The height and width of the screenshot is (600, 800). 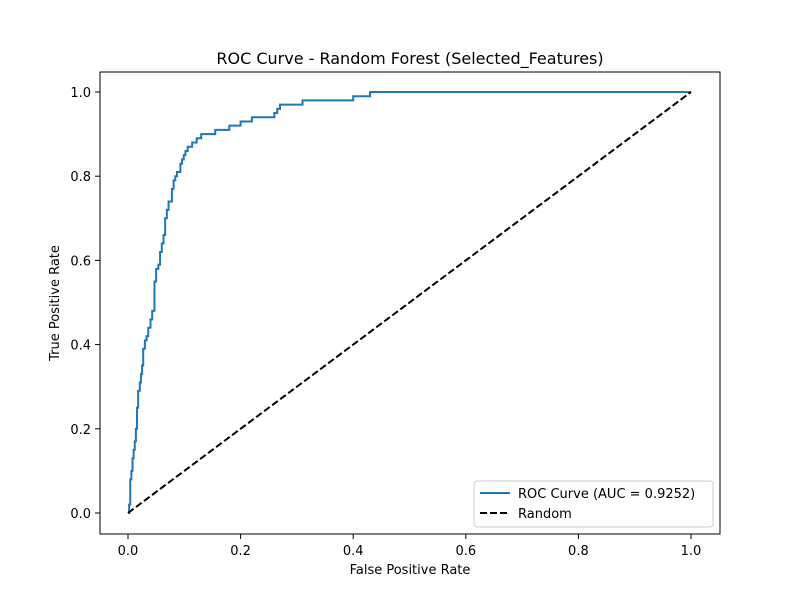 I want to click on legend-label: Random, so click(x=545, y=514).